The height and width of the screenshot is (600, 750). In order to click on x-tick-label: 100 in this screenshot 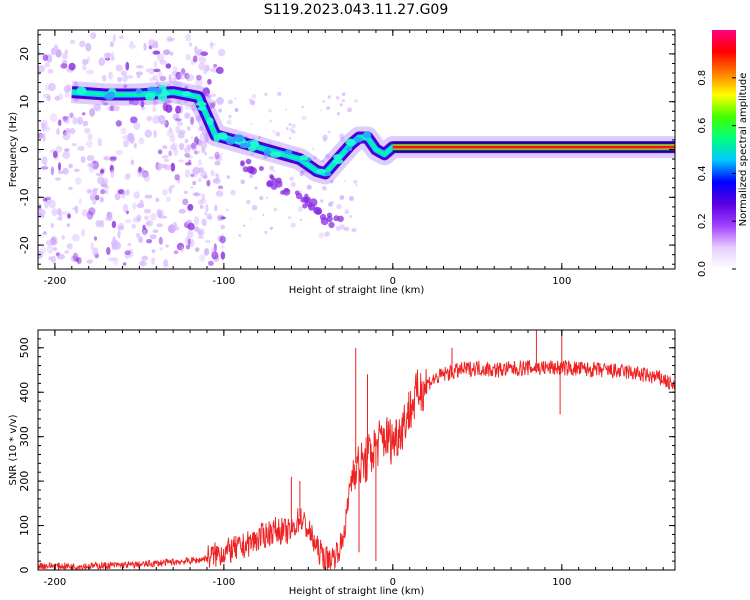, I will do `click(561, 281)`.